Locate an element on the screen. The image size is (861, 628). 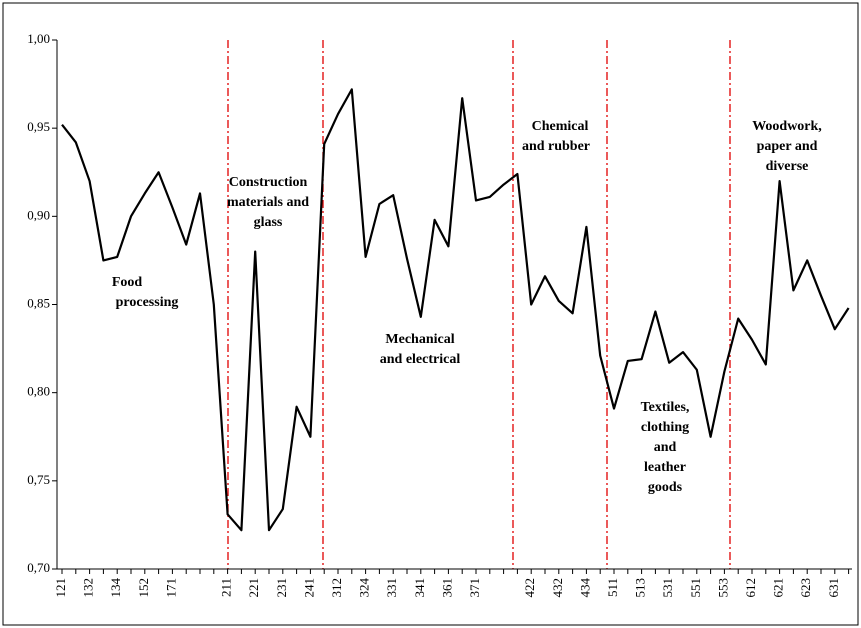
x-tick-label: 221 is located at coordinates (253, 588).